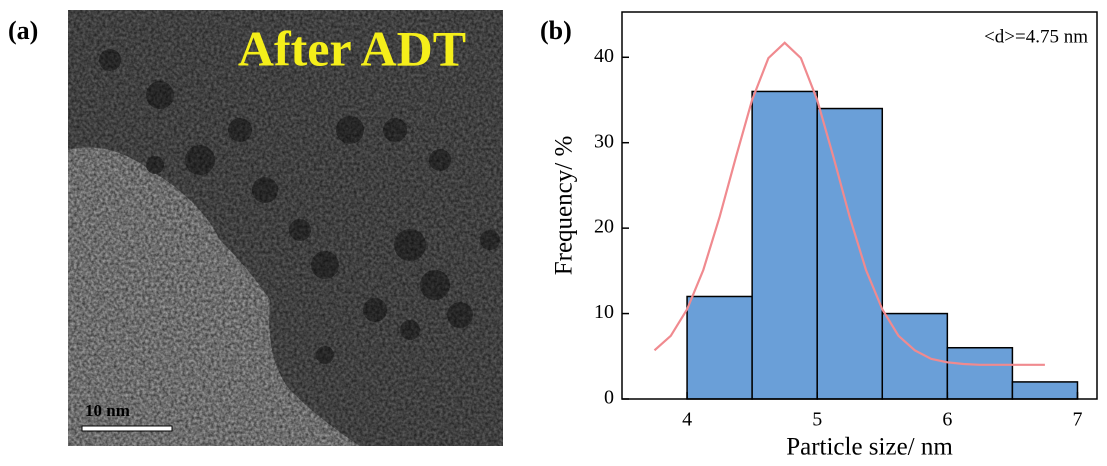  What do you see at coordinates (352, 48) in the screenshot?
I see `image-overlay-text: After ADT` at bounding box center [352, 48].